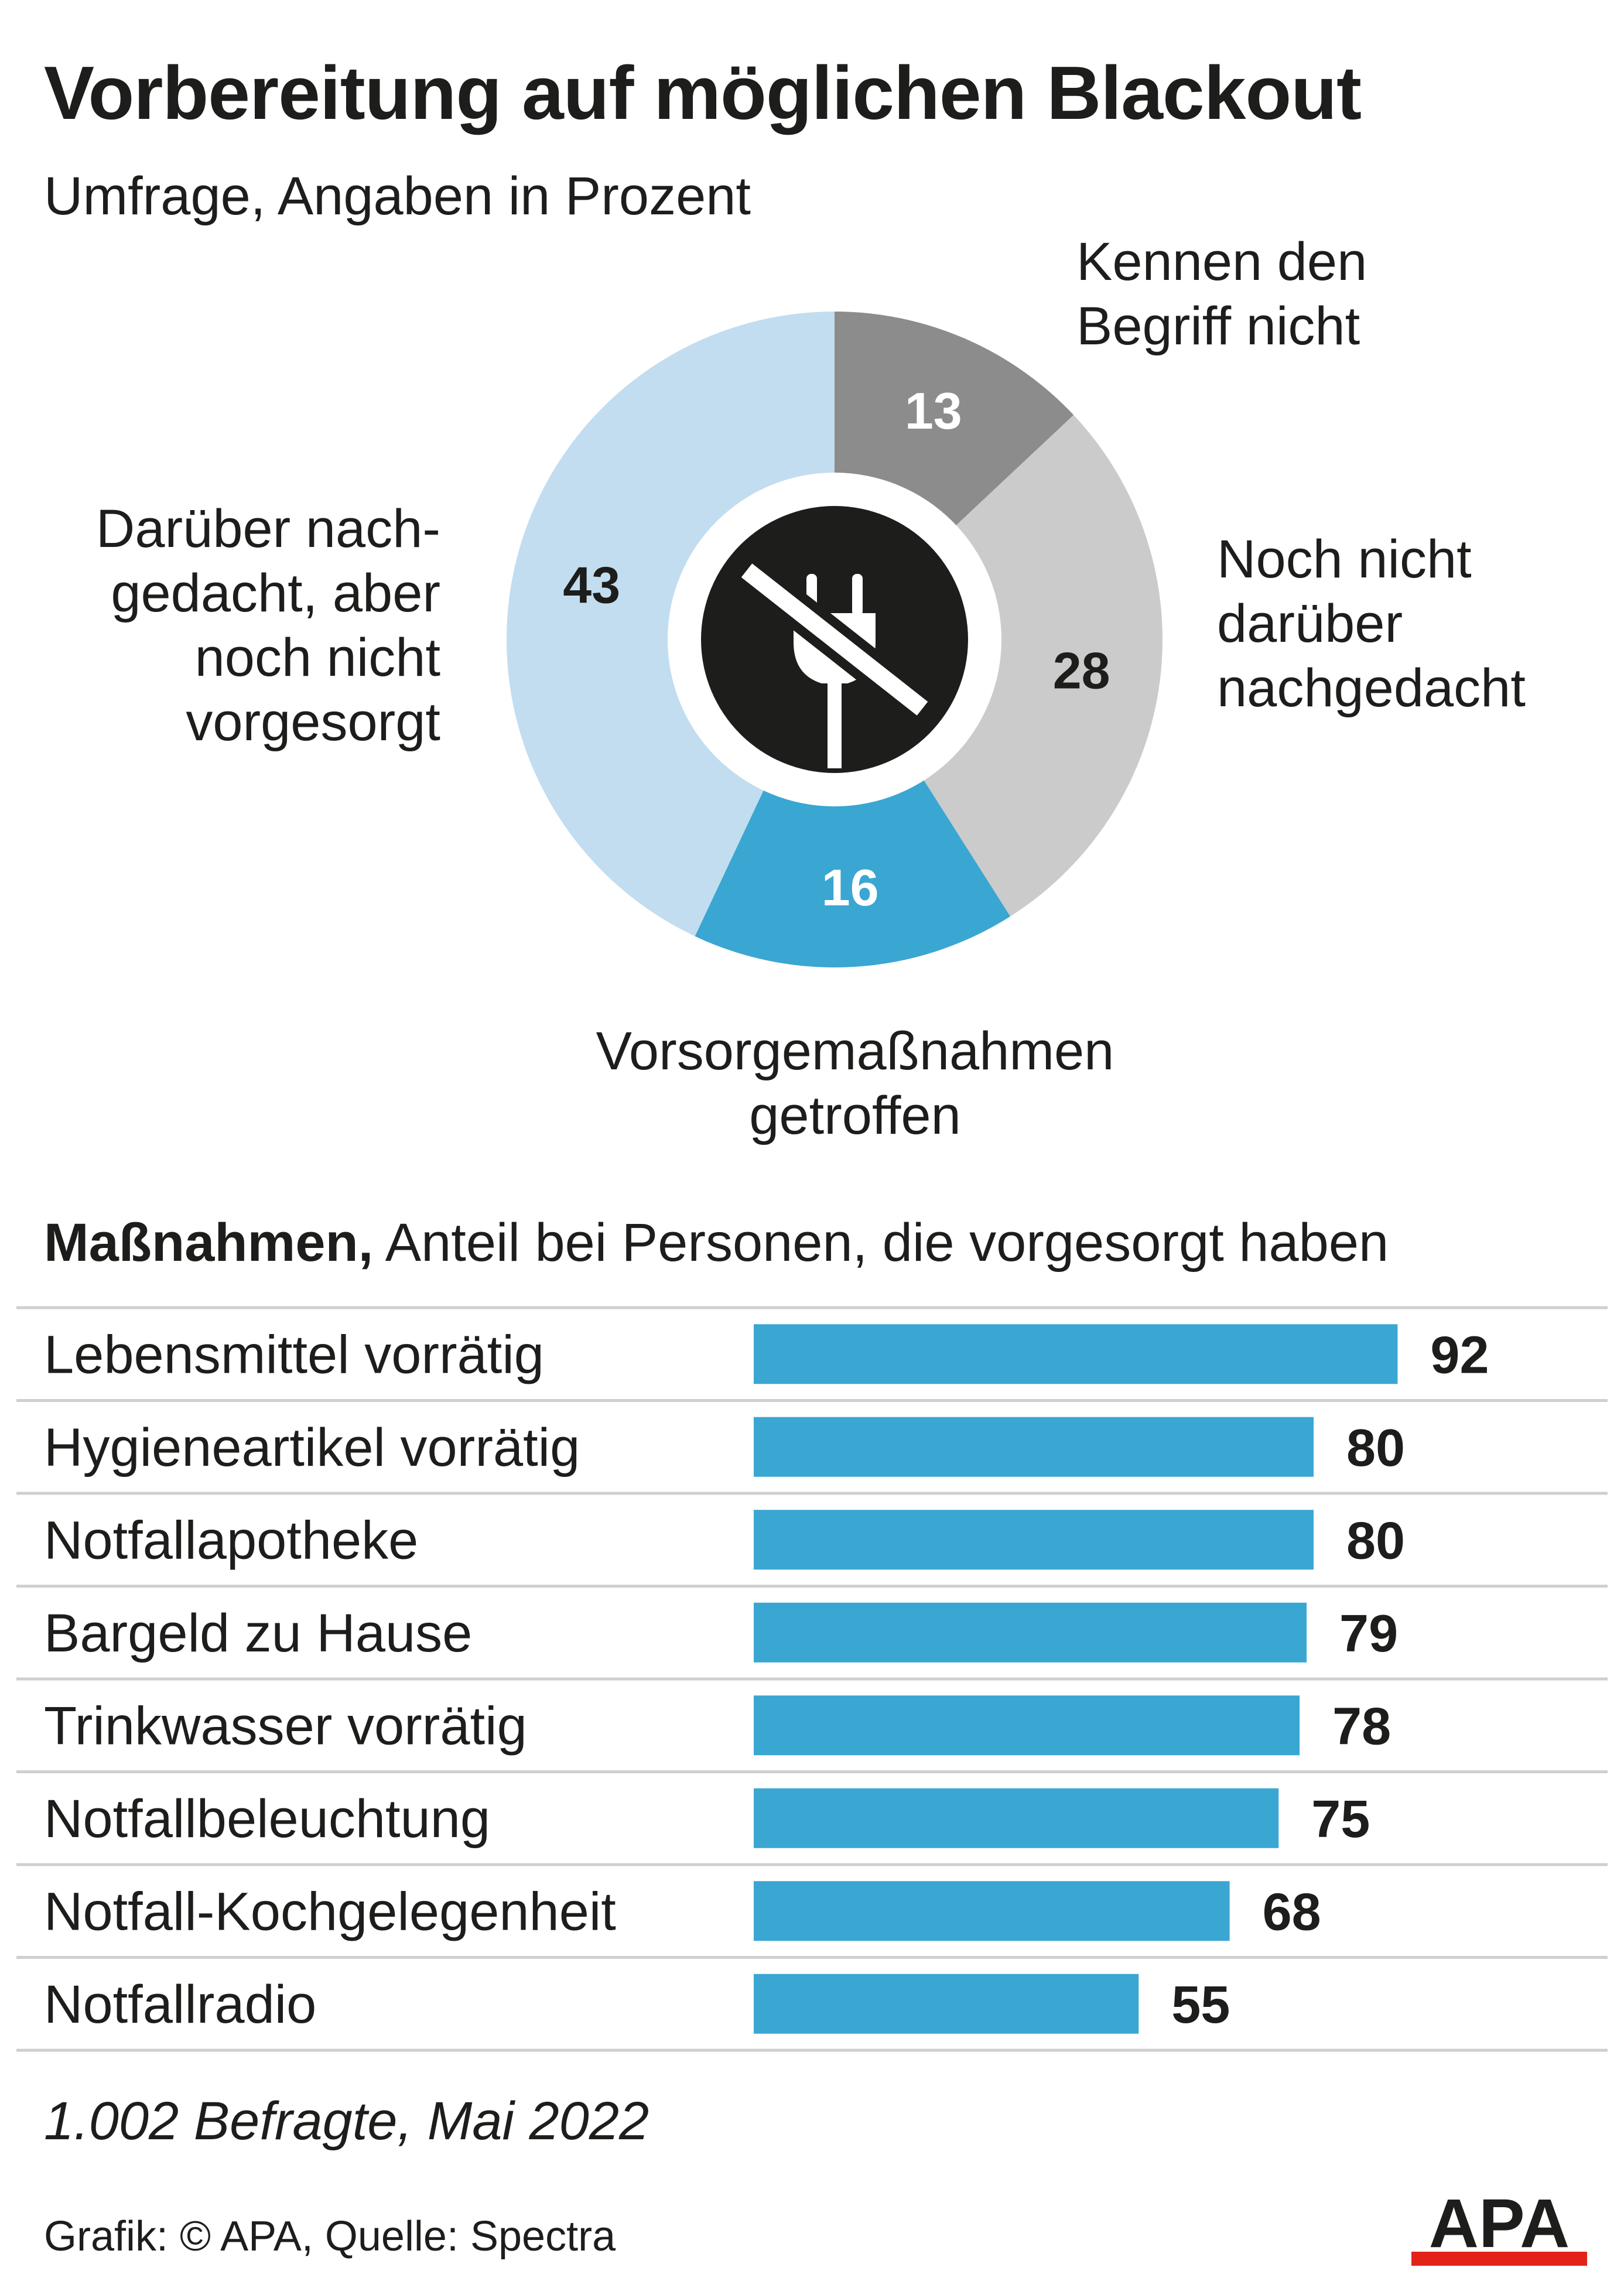  Describe the element at coordinates (1344, 559) in the screenshot. I see `pie-label-line: Noch nicht` at that location.